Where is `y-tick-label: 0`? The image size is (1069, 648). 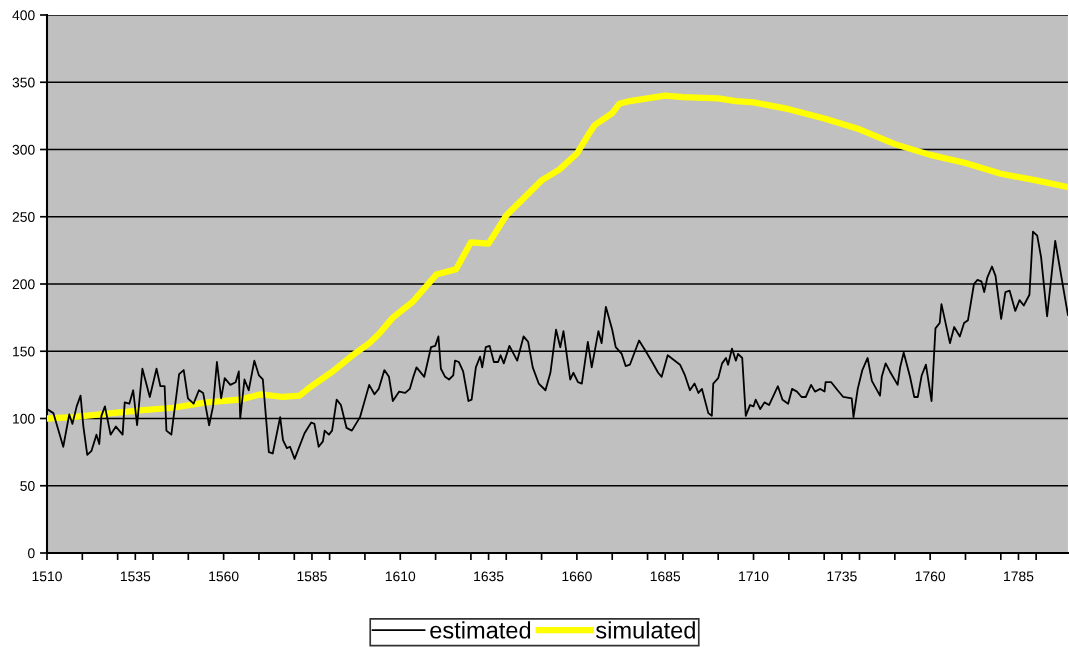 y-tick-label: 0 is located at coordinates (31, 553).